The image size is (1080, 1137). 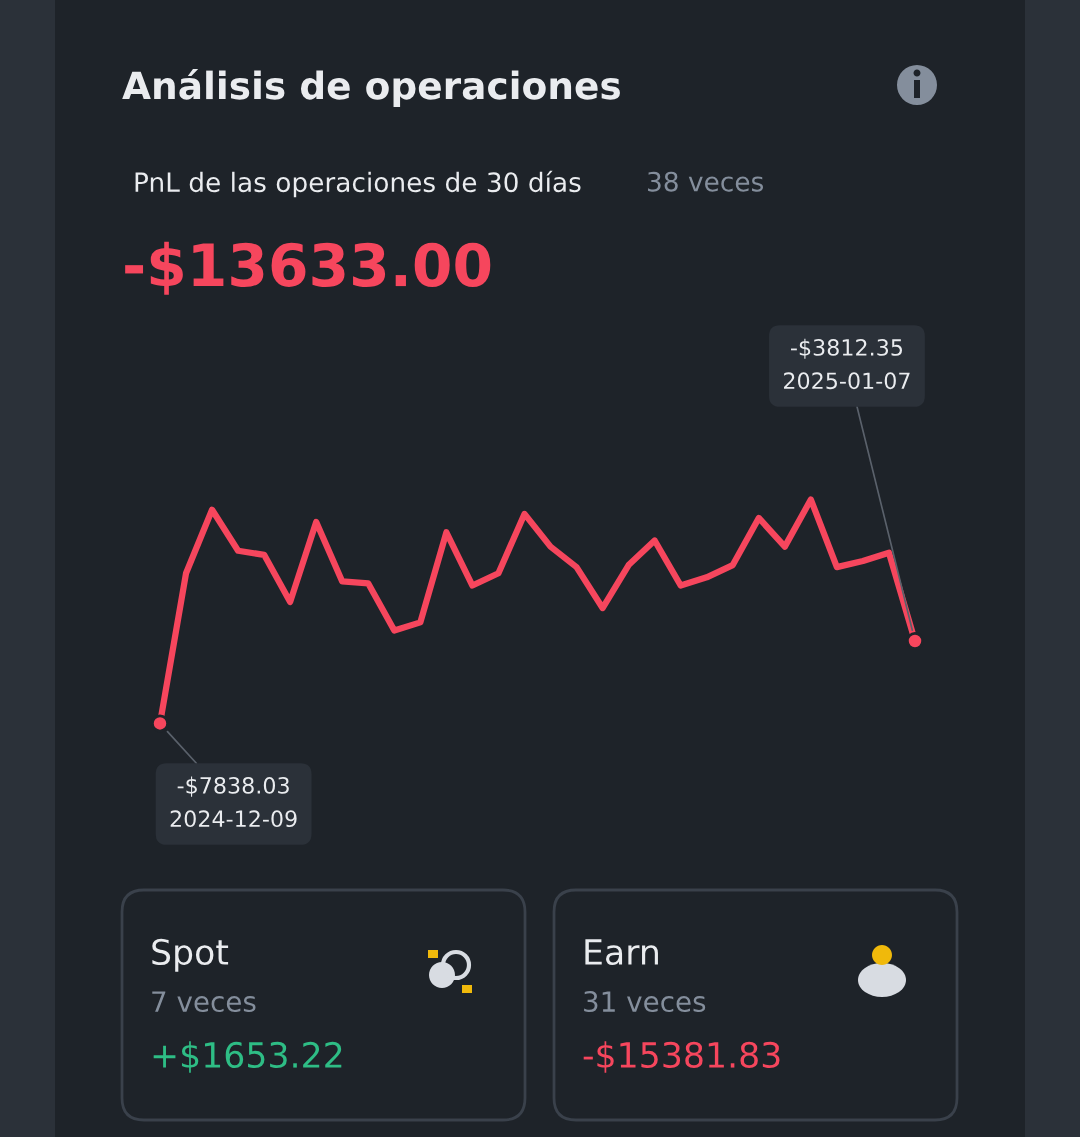 I want to click on text: 7 veces, so click(x=204, y=1002).